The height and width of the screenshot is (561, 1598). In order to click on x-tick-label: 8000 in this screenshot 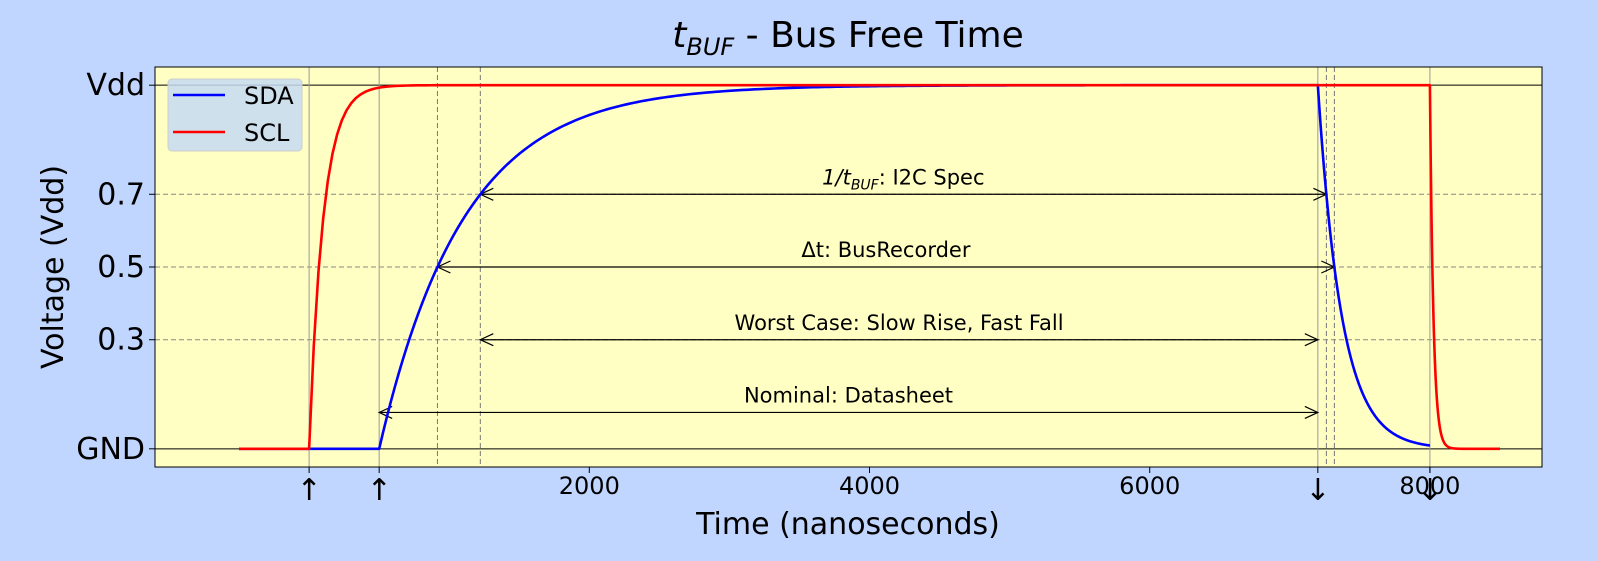, I will do `click(1429, 486)`.